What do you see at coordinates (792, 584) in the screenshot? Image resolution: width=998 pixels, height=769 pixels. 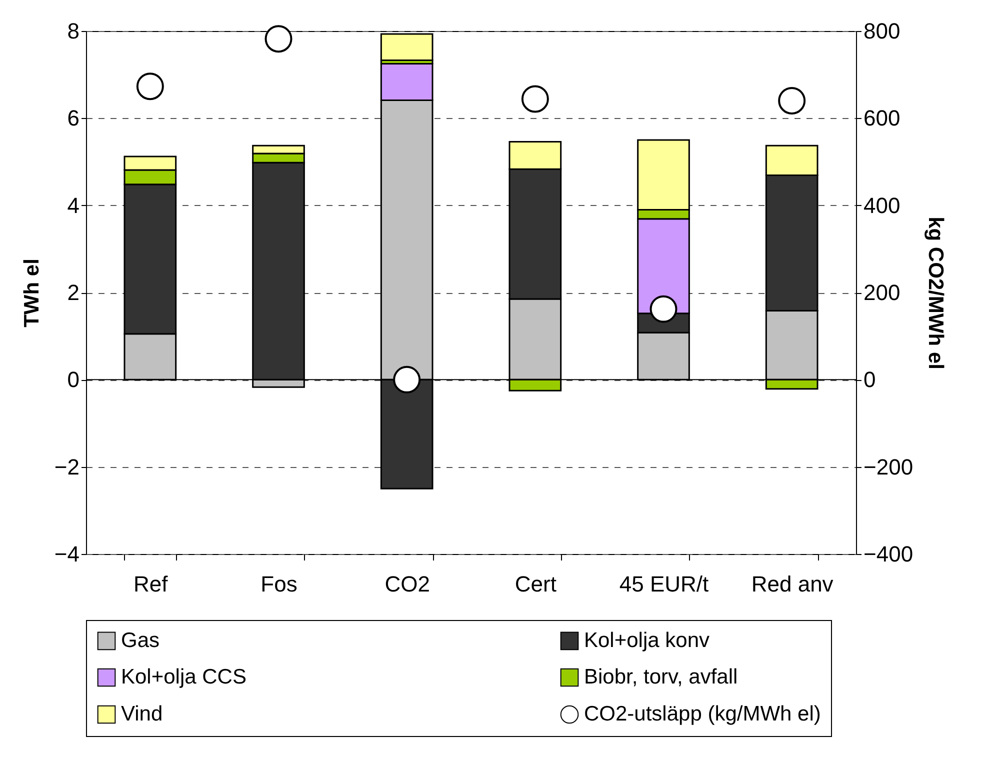 I see `x-tick-label: Red anv` at bounding box center [792, 584].